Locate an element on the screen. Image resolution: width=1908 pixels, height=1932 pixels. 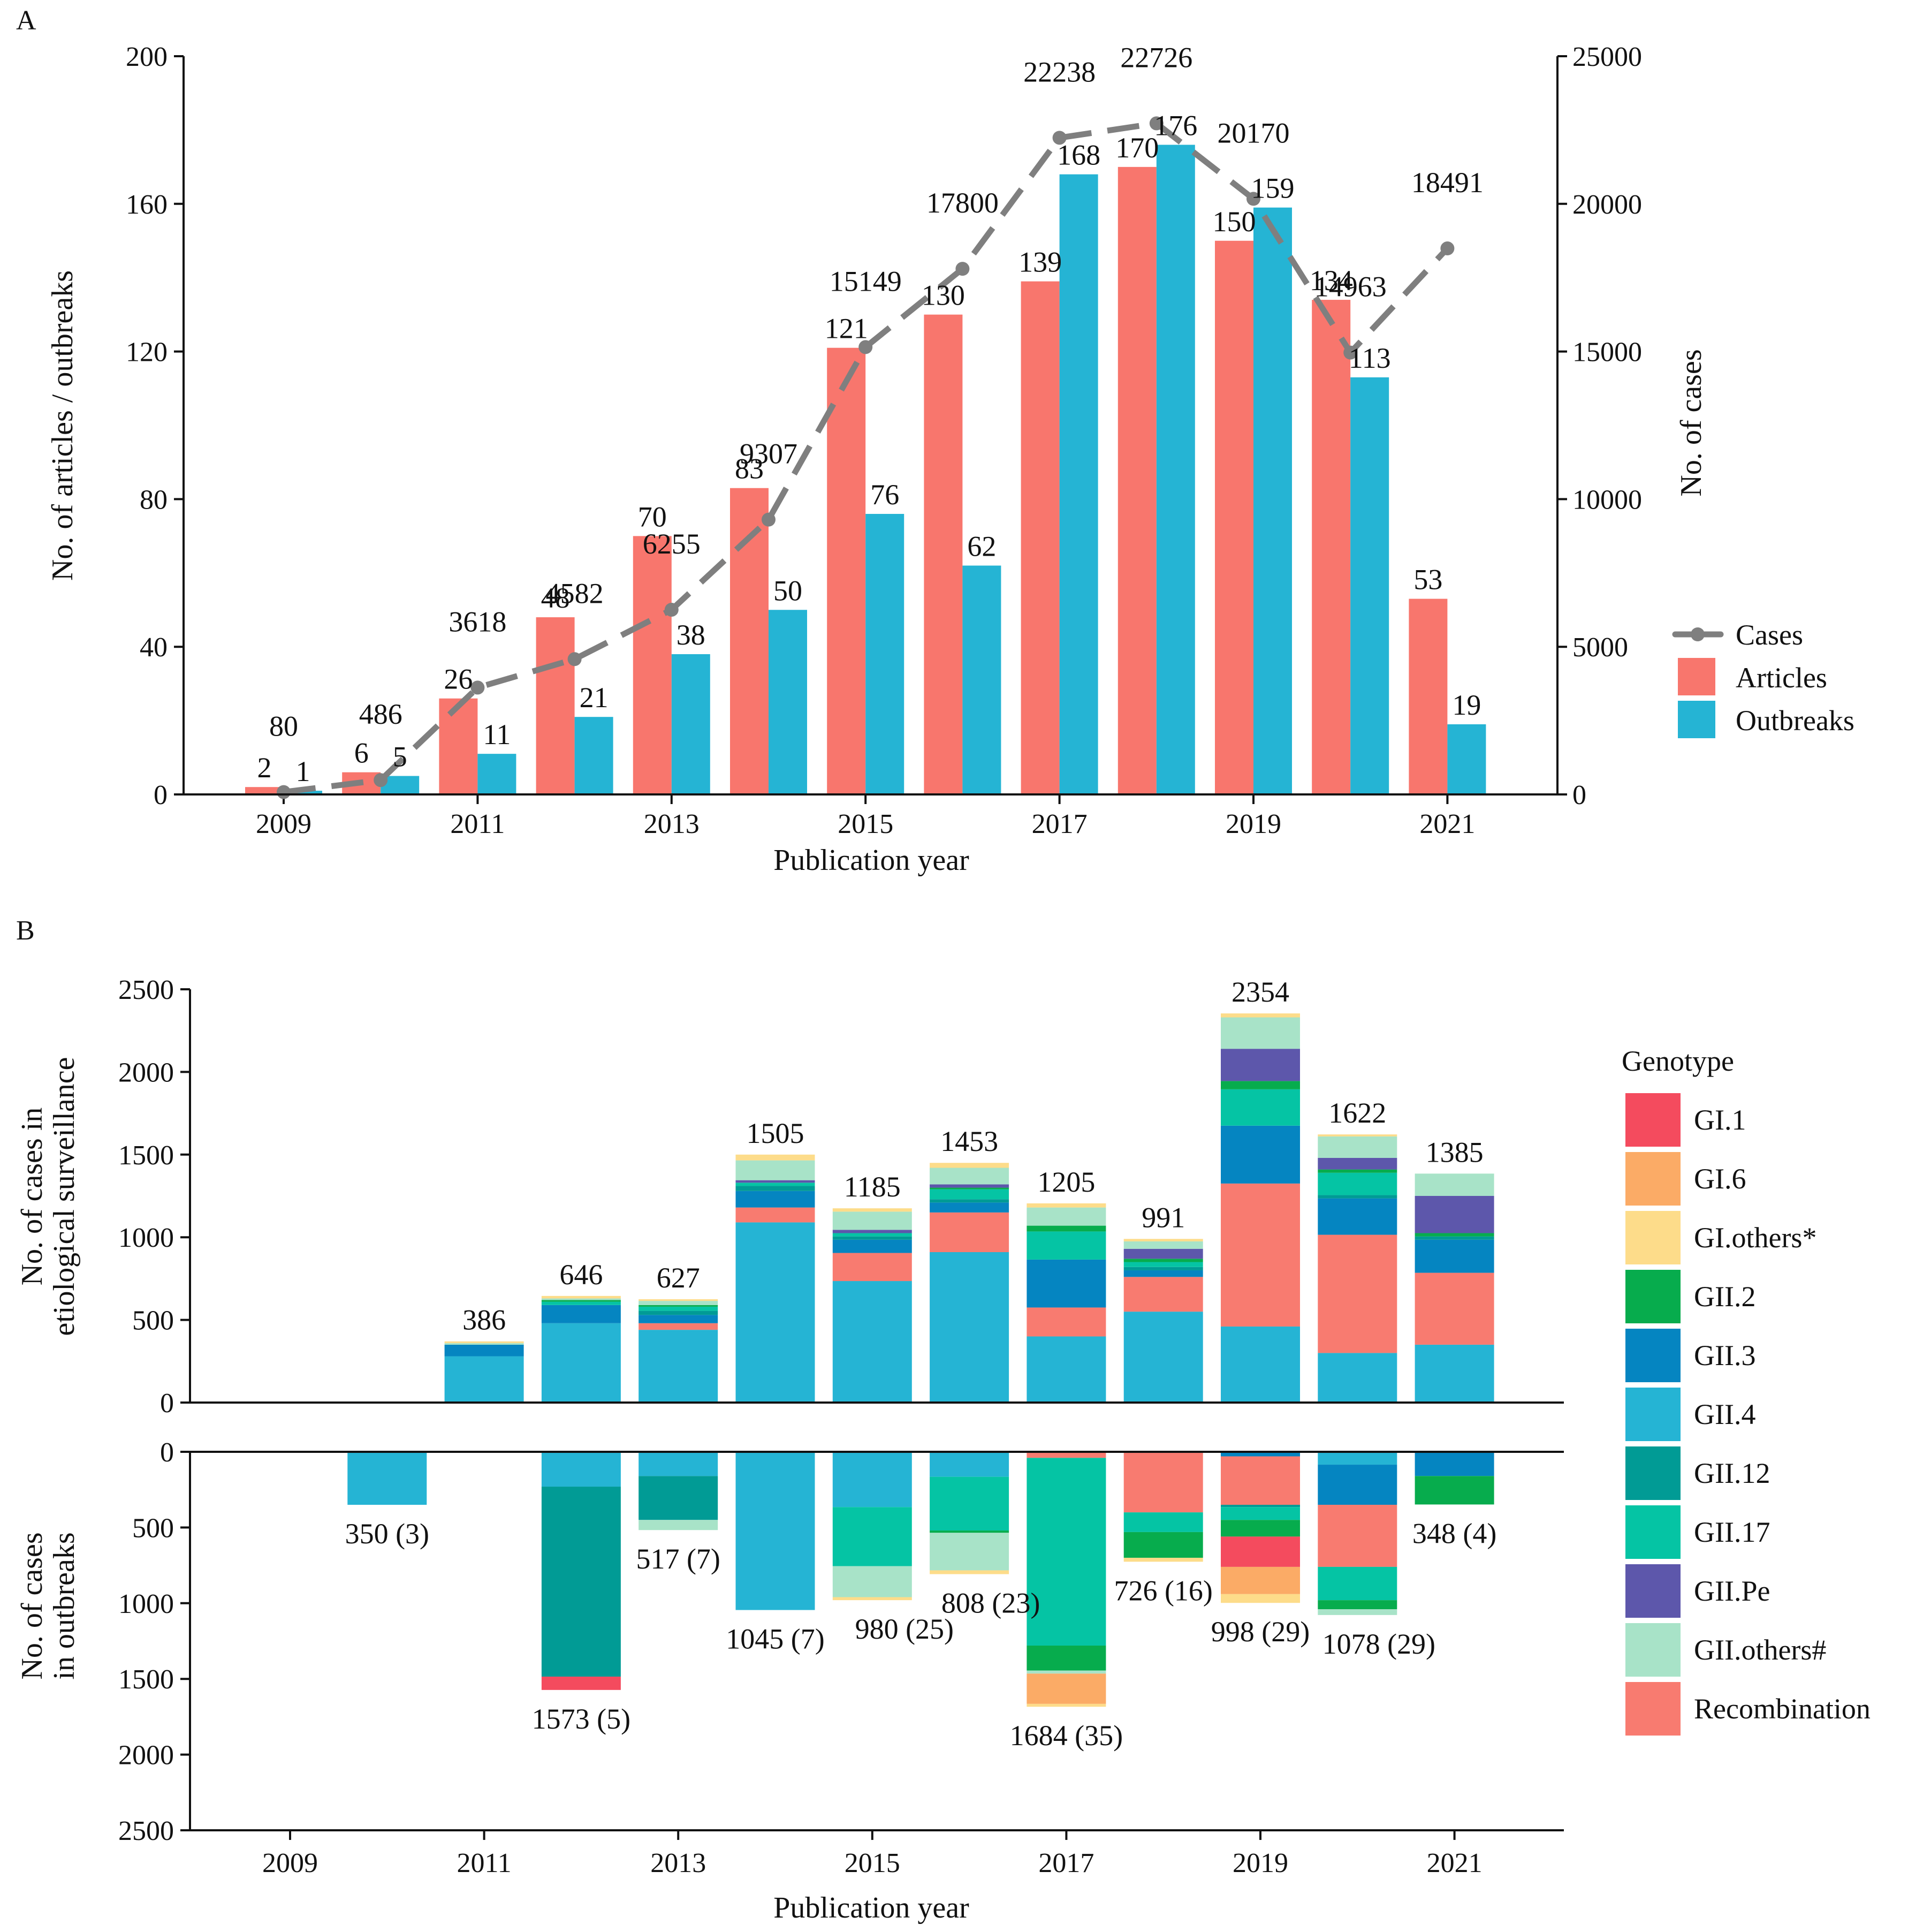
cases-point-2011 is located at coordinates (477, 687).